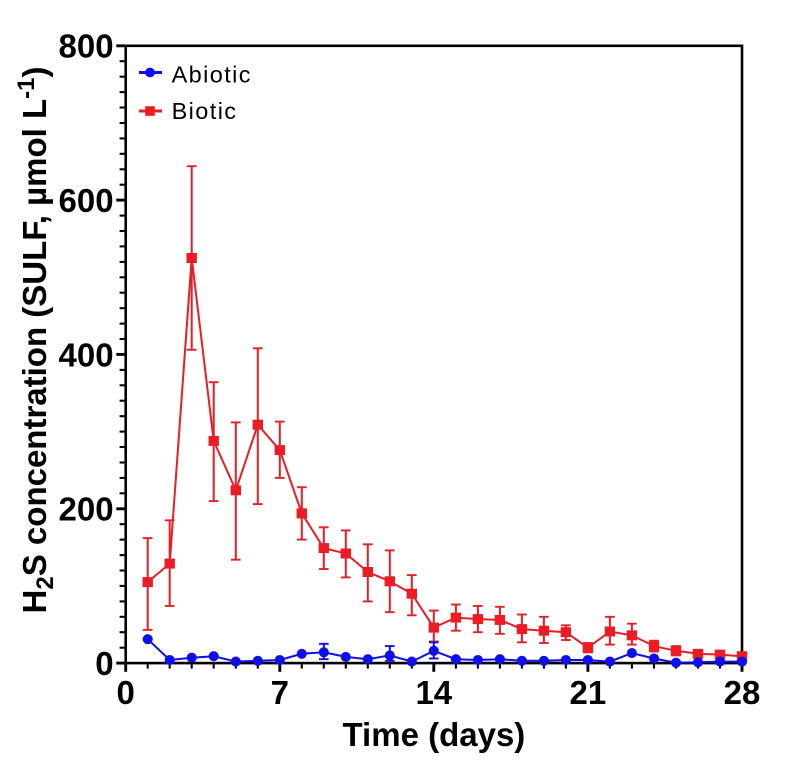 The width and height of the screenshot is (795, 766). I want to click on svg-text:H2S concentration (SULF, µmol: H2S concentration (SULF, µmol L-1), so click(36, 340).